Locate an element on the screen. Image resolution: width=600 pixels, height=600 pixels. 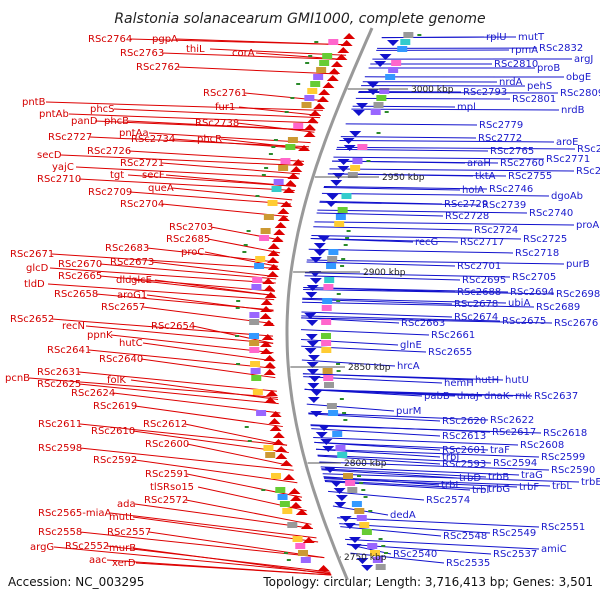
forward-gene-label: RSc2779 is located at coordinates (501, 125).